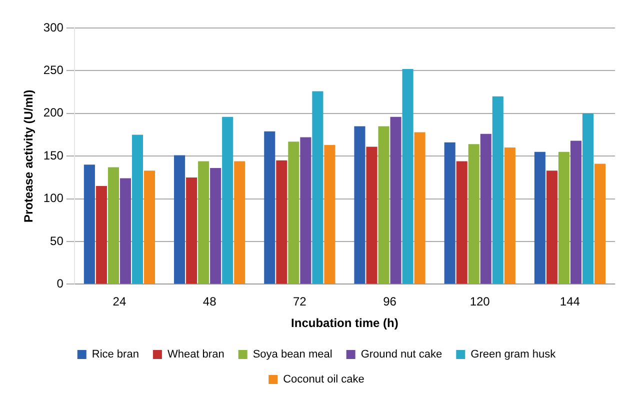 The image size is (643, 413). What do you see at coordinates (401, 354) in the screenshot?
I see `legend-label: Ground nut cake` at bounding box center [401, 354].